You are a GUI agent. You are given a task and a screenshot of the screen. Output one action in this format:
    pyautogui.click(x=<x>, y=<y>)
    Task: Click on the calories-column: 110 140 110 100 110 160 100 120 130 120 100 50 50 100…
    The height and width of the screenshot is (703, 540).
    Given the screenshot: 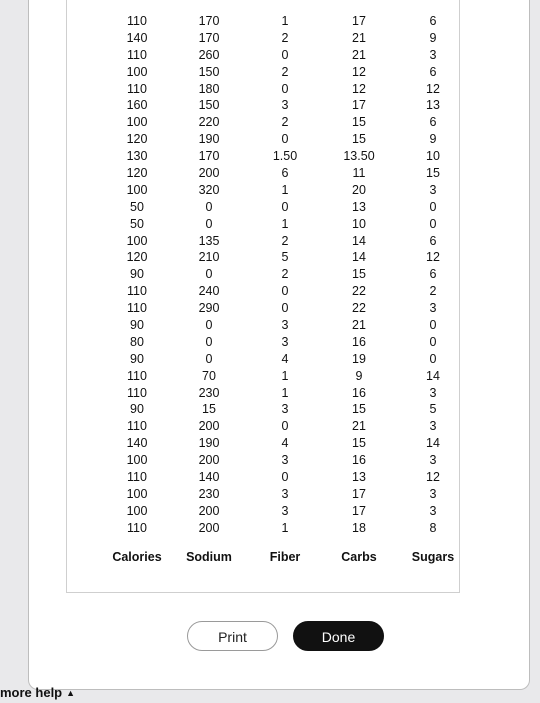 What is the action you would take?
    pyautogui.click(x=137, y=275)
    